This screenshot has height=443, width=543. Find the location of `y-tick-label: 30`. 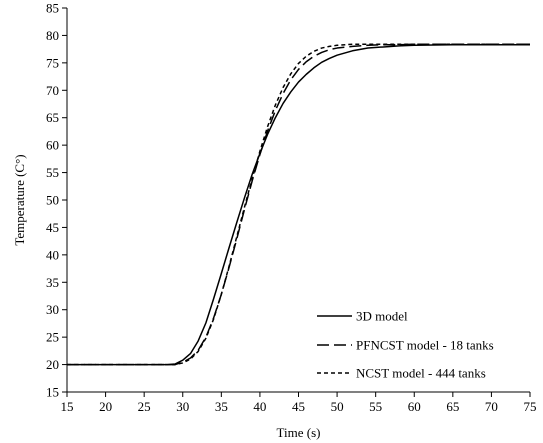

y-tick-label: 30 is located at coordinates (52, 309).